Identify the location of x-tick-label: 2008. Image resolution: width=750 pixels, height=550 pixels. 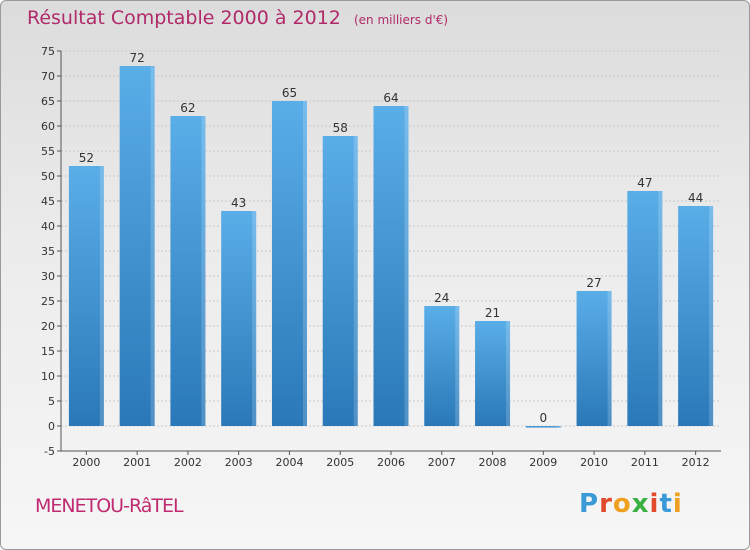
(493, 462).